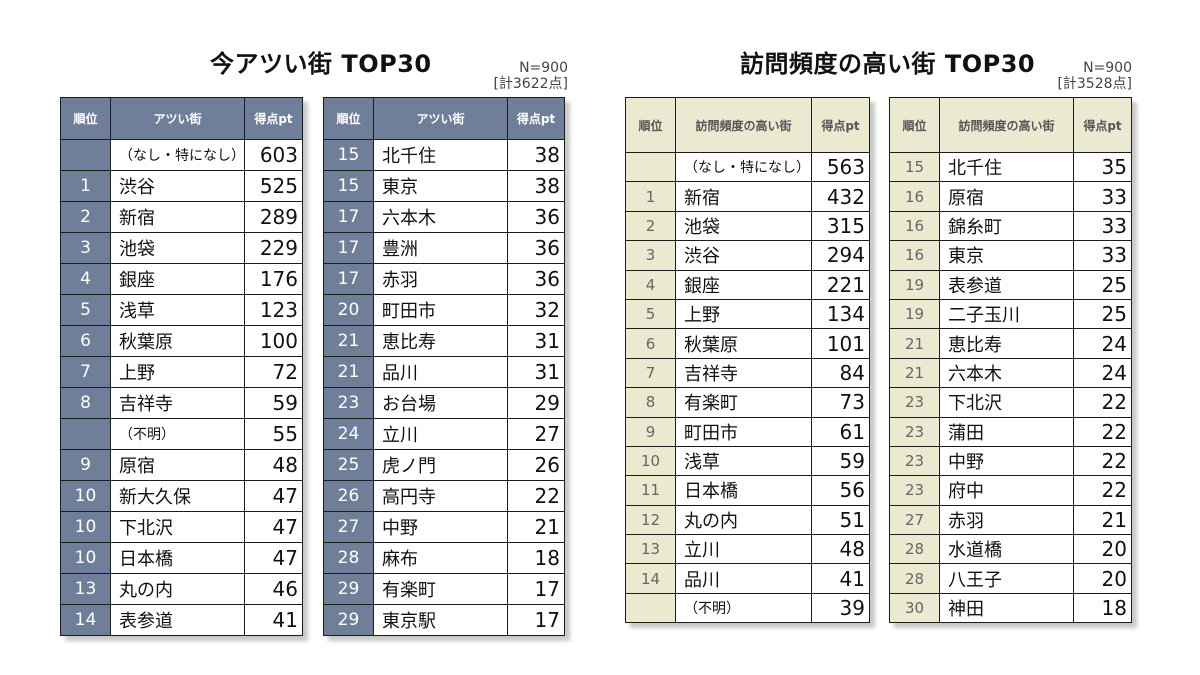 The height and width of the screenshot is (675, 1200). Describe the element at coordinates (650, 490) in the screenshot. I see `rank-cell: 11` at that location.